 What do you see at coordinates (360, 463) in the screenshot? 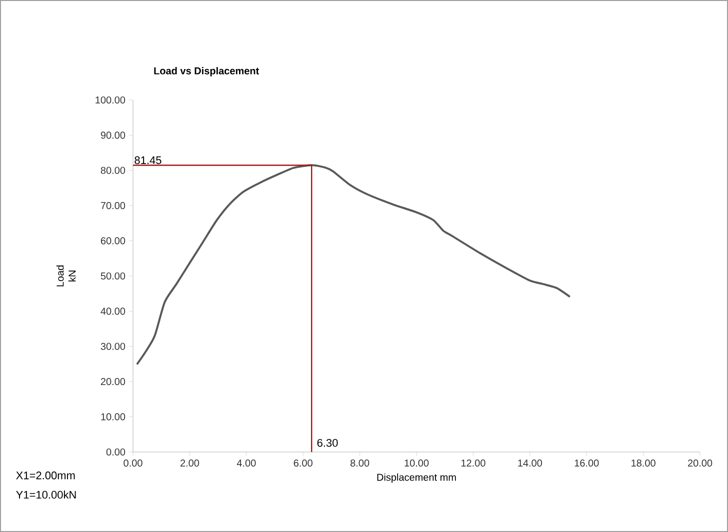
I see `x-tick-label: 8.00` at bounding box center [360, 463].